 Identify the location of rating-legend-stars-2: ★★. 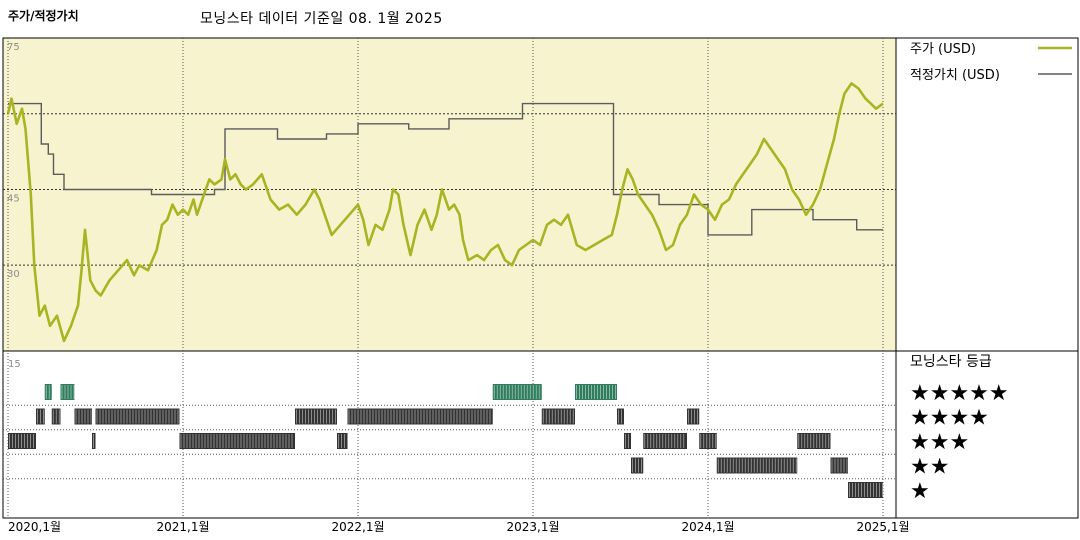
(929, 467).